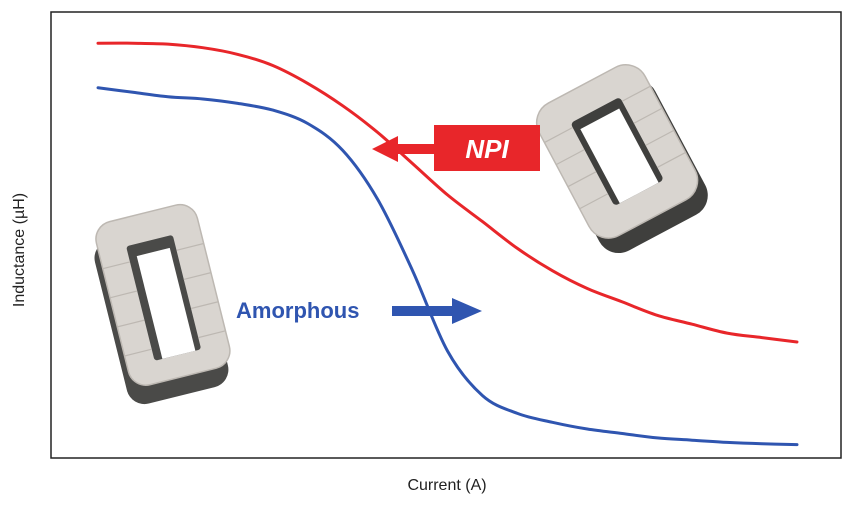 This screenshot has height=505, width=846. Describe the element at coordinates (297, 310) in the screenshot. I see `amorphous-label: Amorphous` at that location.